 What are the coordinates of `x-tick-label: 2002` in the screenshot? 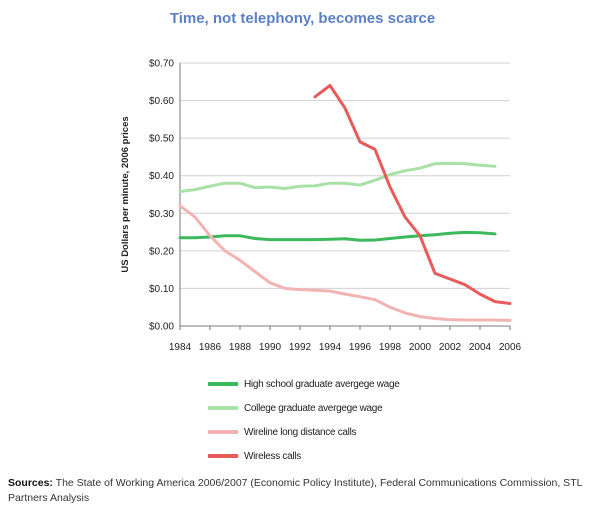 It's located at (450, 347).